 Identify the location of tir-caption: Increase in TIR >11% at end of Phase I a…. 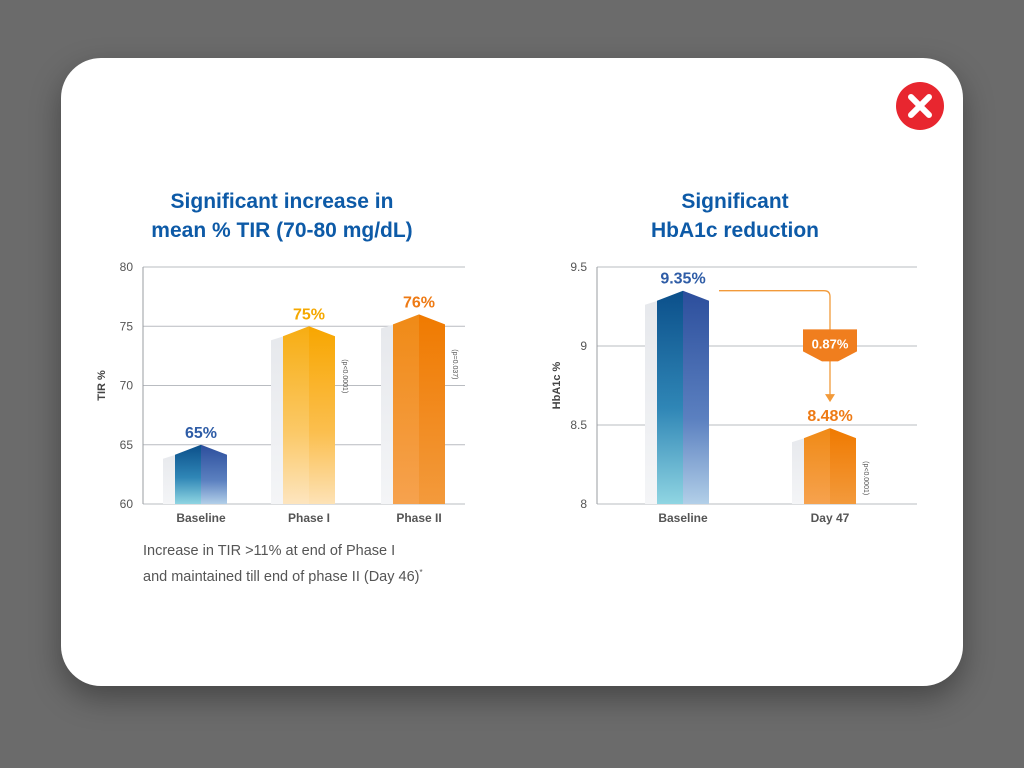
(283, 564).